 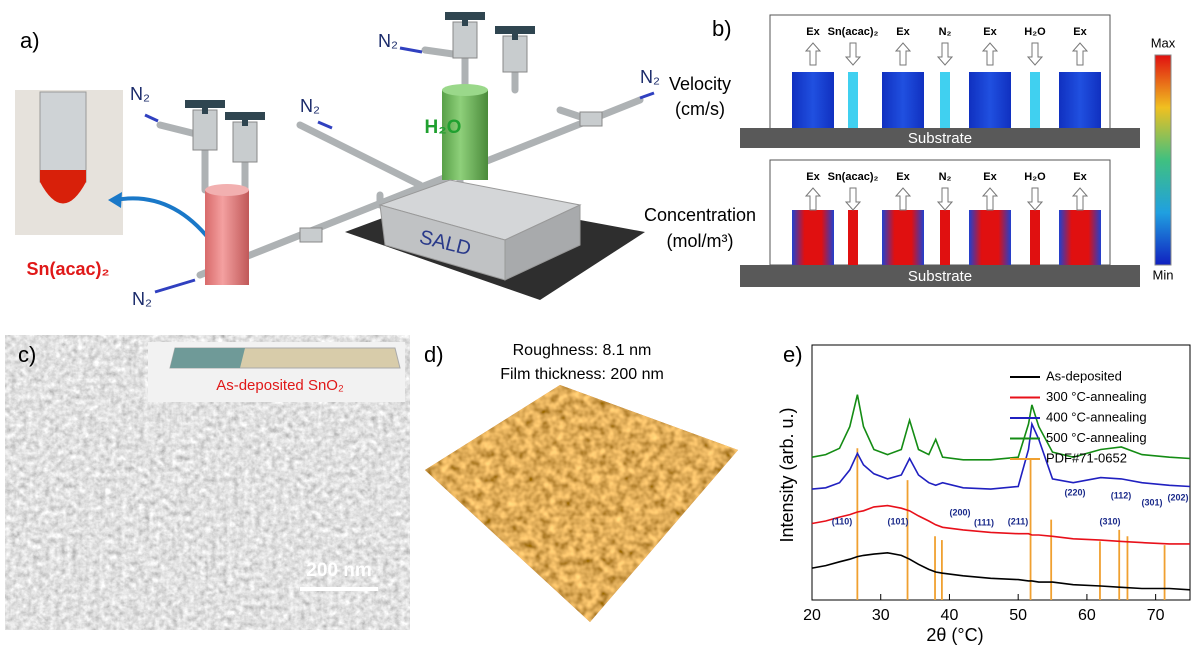 What do you see at coordinates (1151, 502) in the screenshot?
I see `hkl-label: (301)` at bounding box center [1151, 502].